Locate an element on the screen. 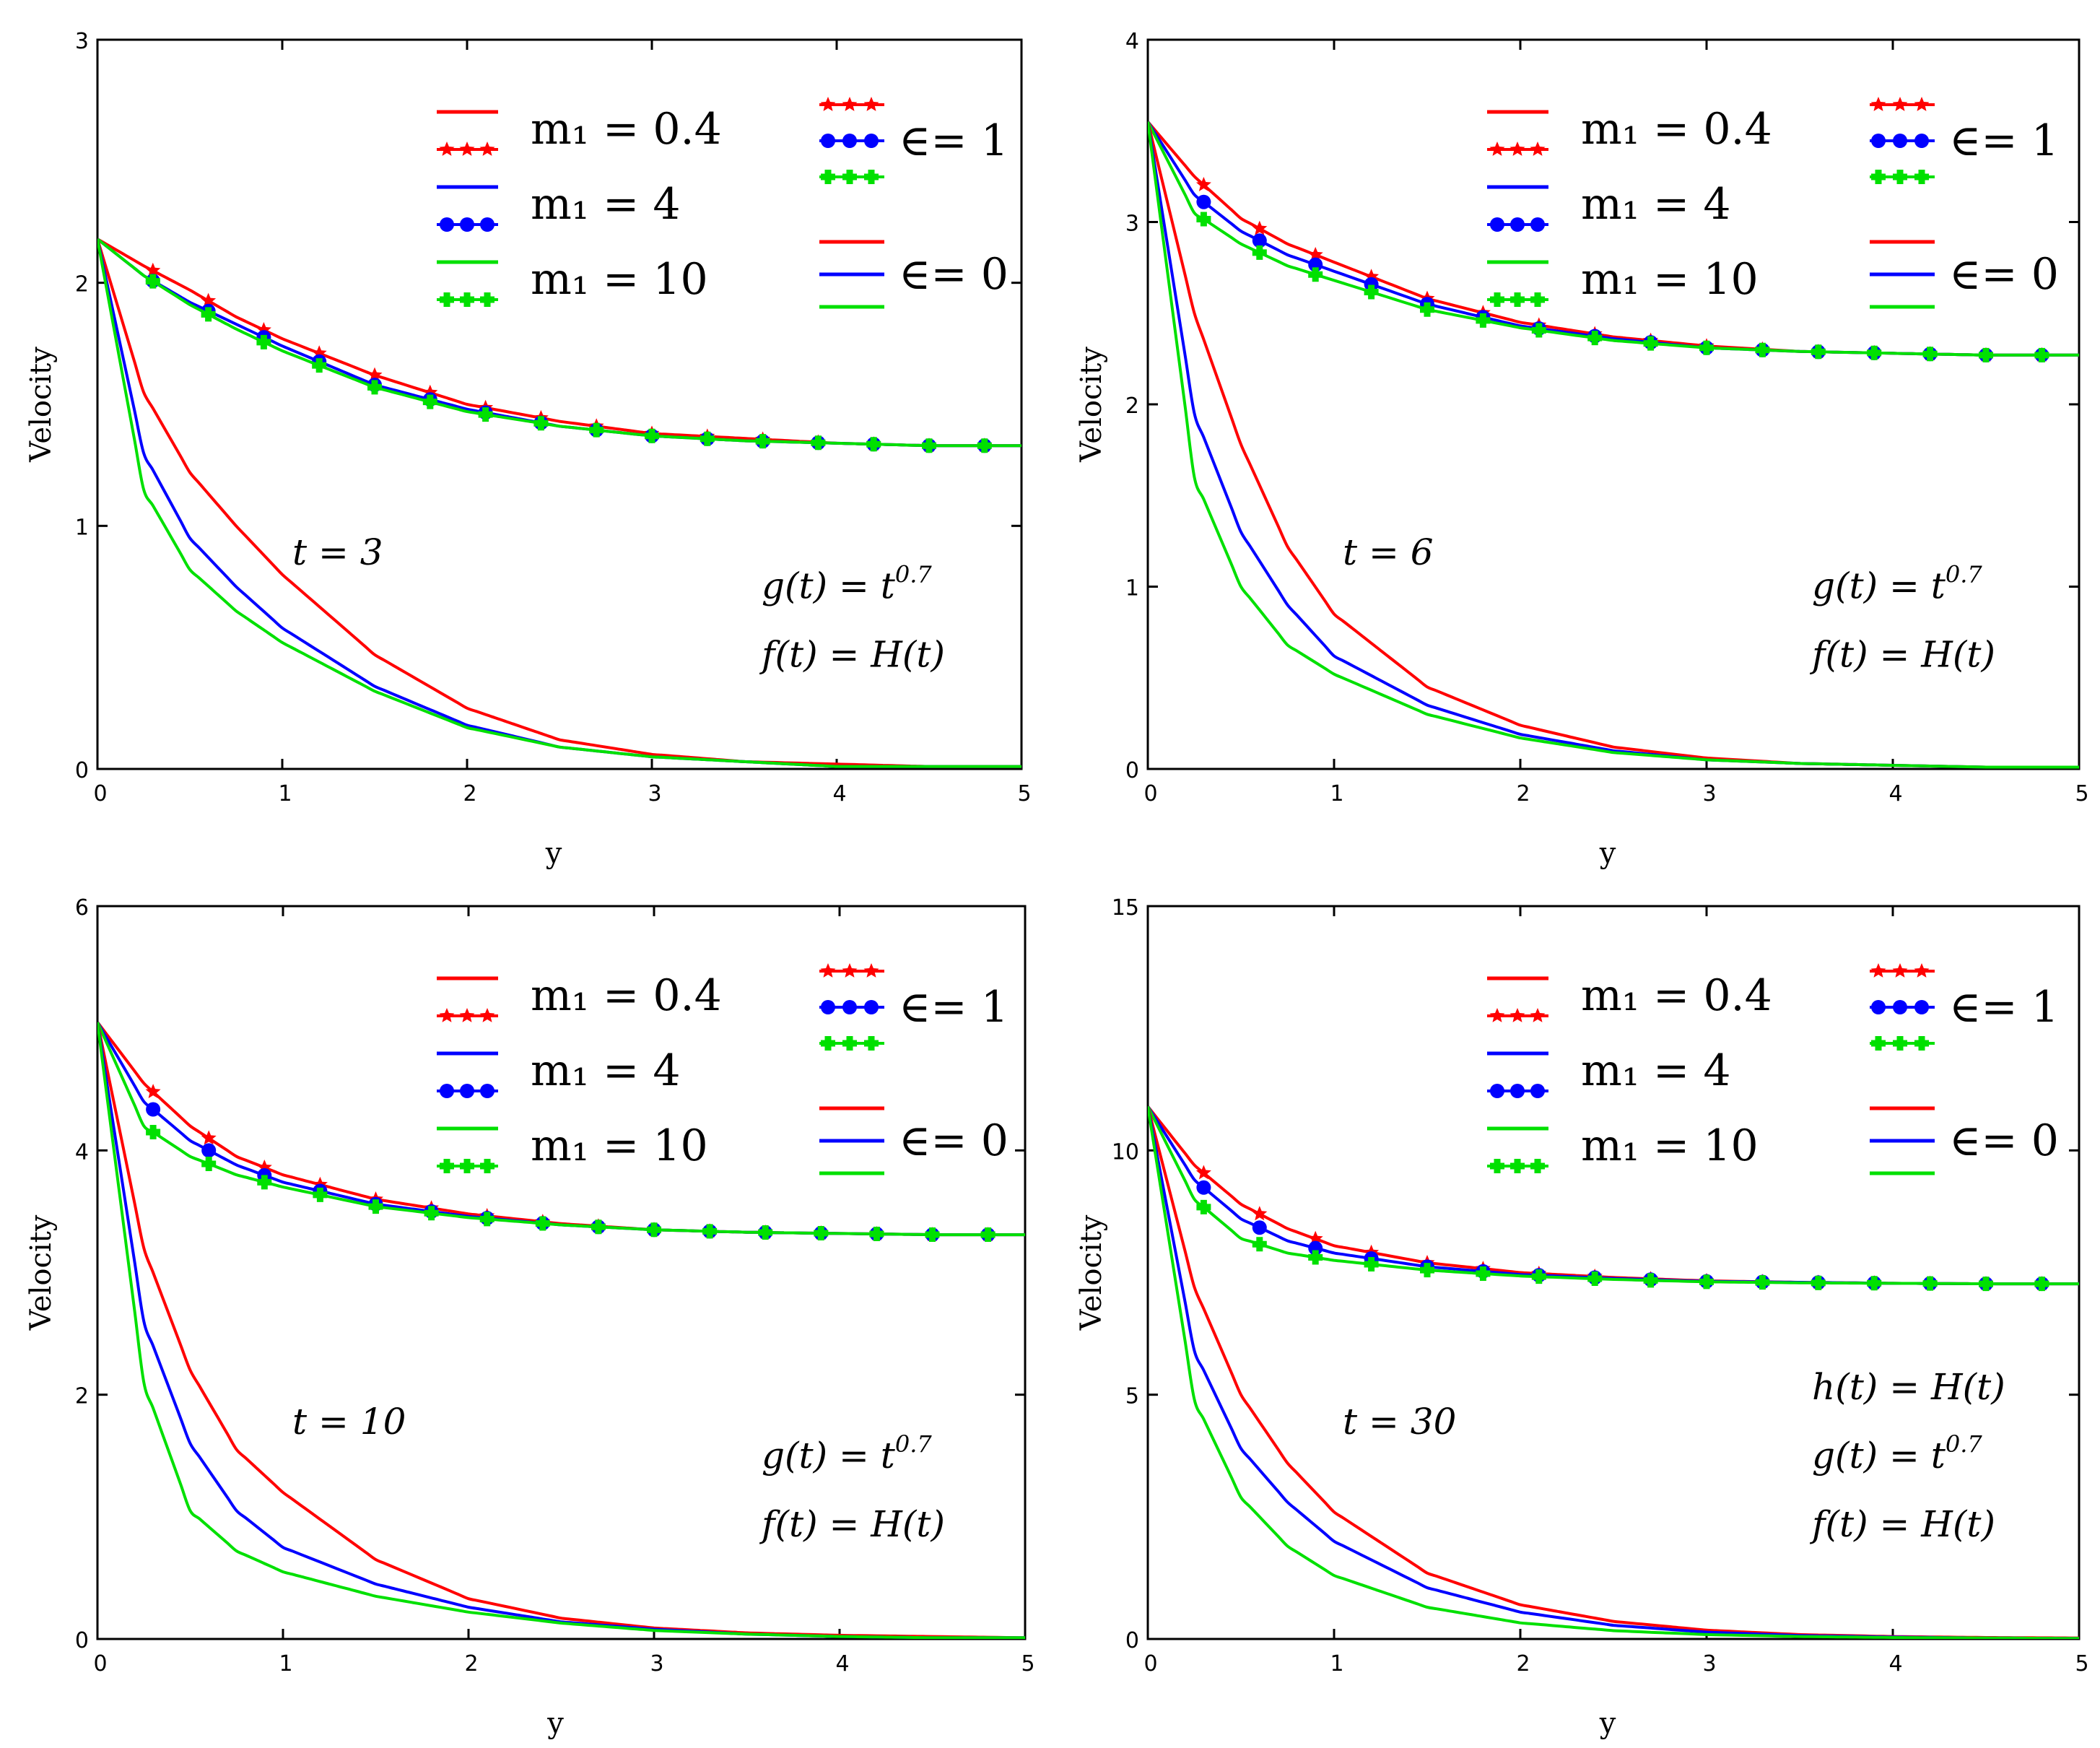 The width and height of the screenshot is (2100, 1748). y-tick-label: 3 is located at coordinates (1132, 224).